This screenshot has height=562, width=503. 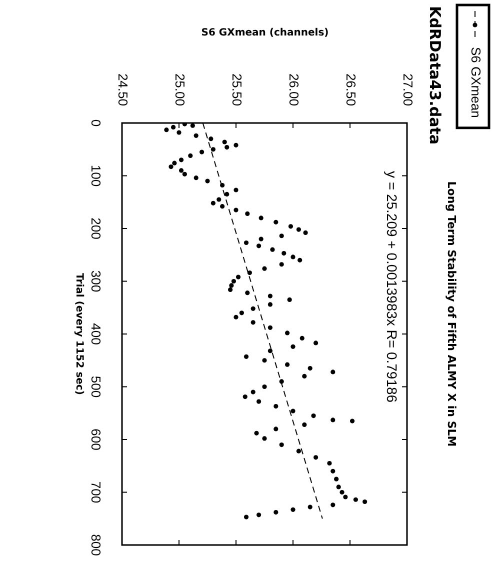 I want to click on y-axis-title: Trial (every 1152 sec), so click(x=78, y=334).